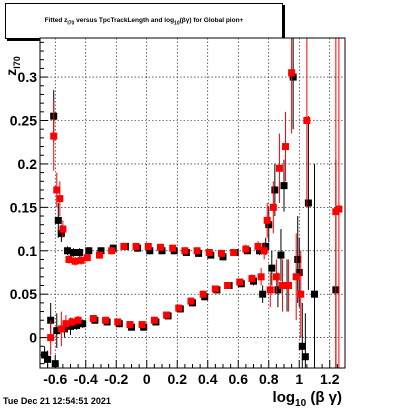  Describe the element at coordinates (28, 164) in the screenshot. I see `y-tick-label: 0.2` at that location.